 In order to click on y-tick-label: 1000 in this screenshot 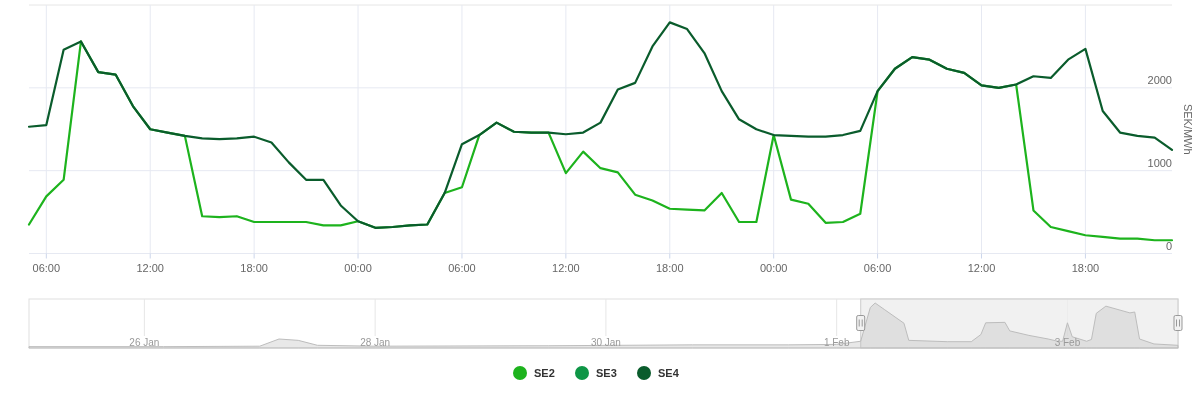, I will do `click(1159, 162)`.